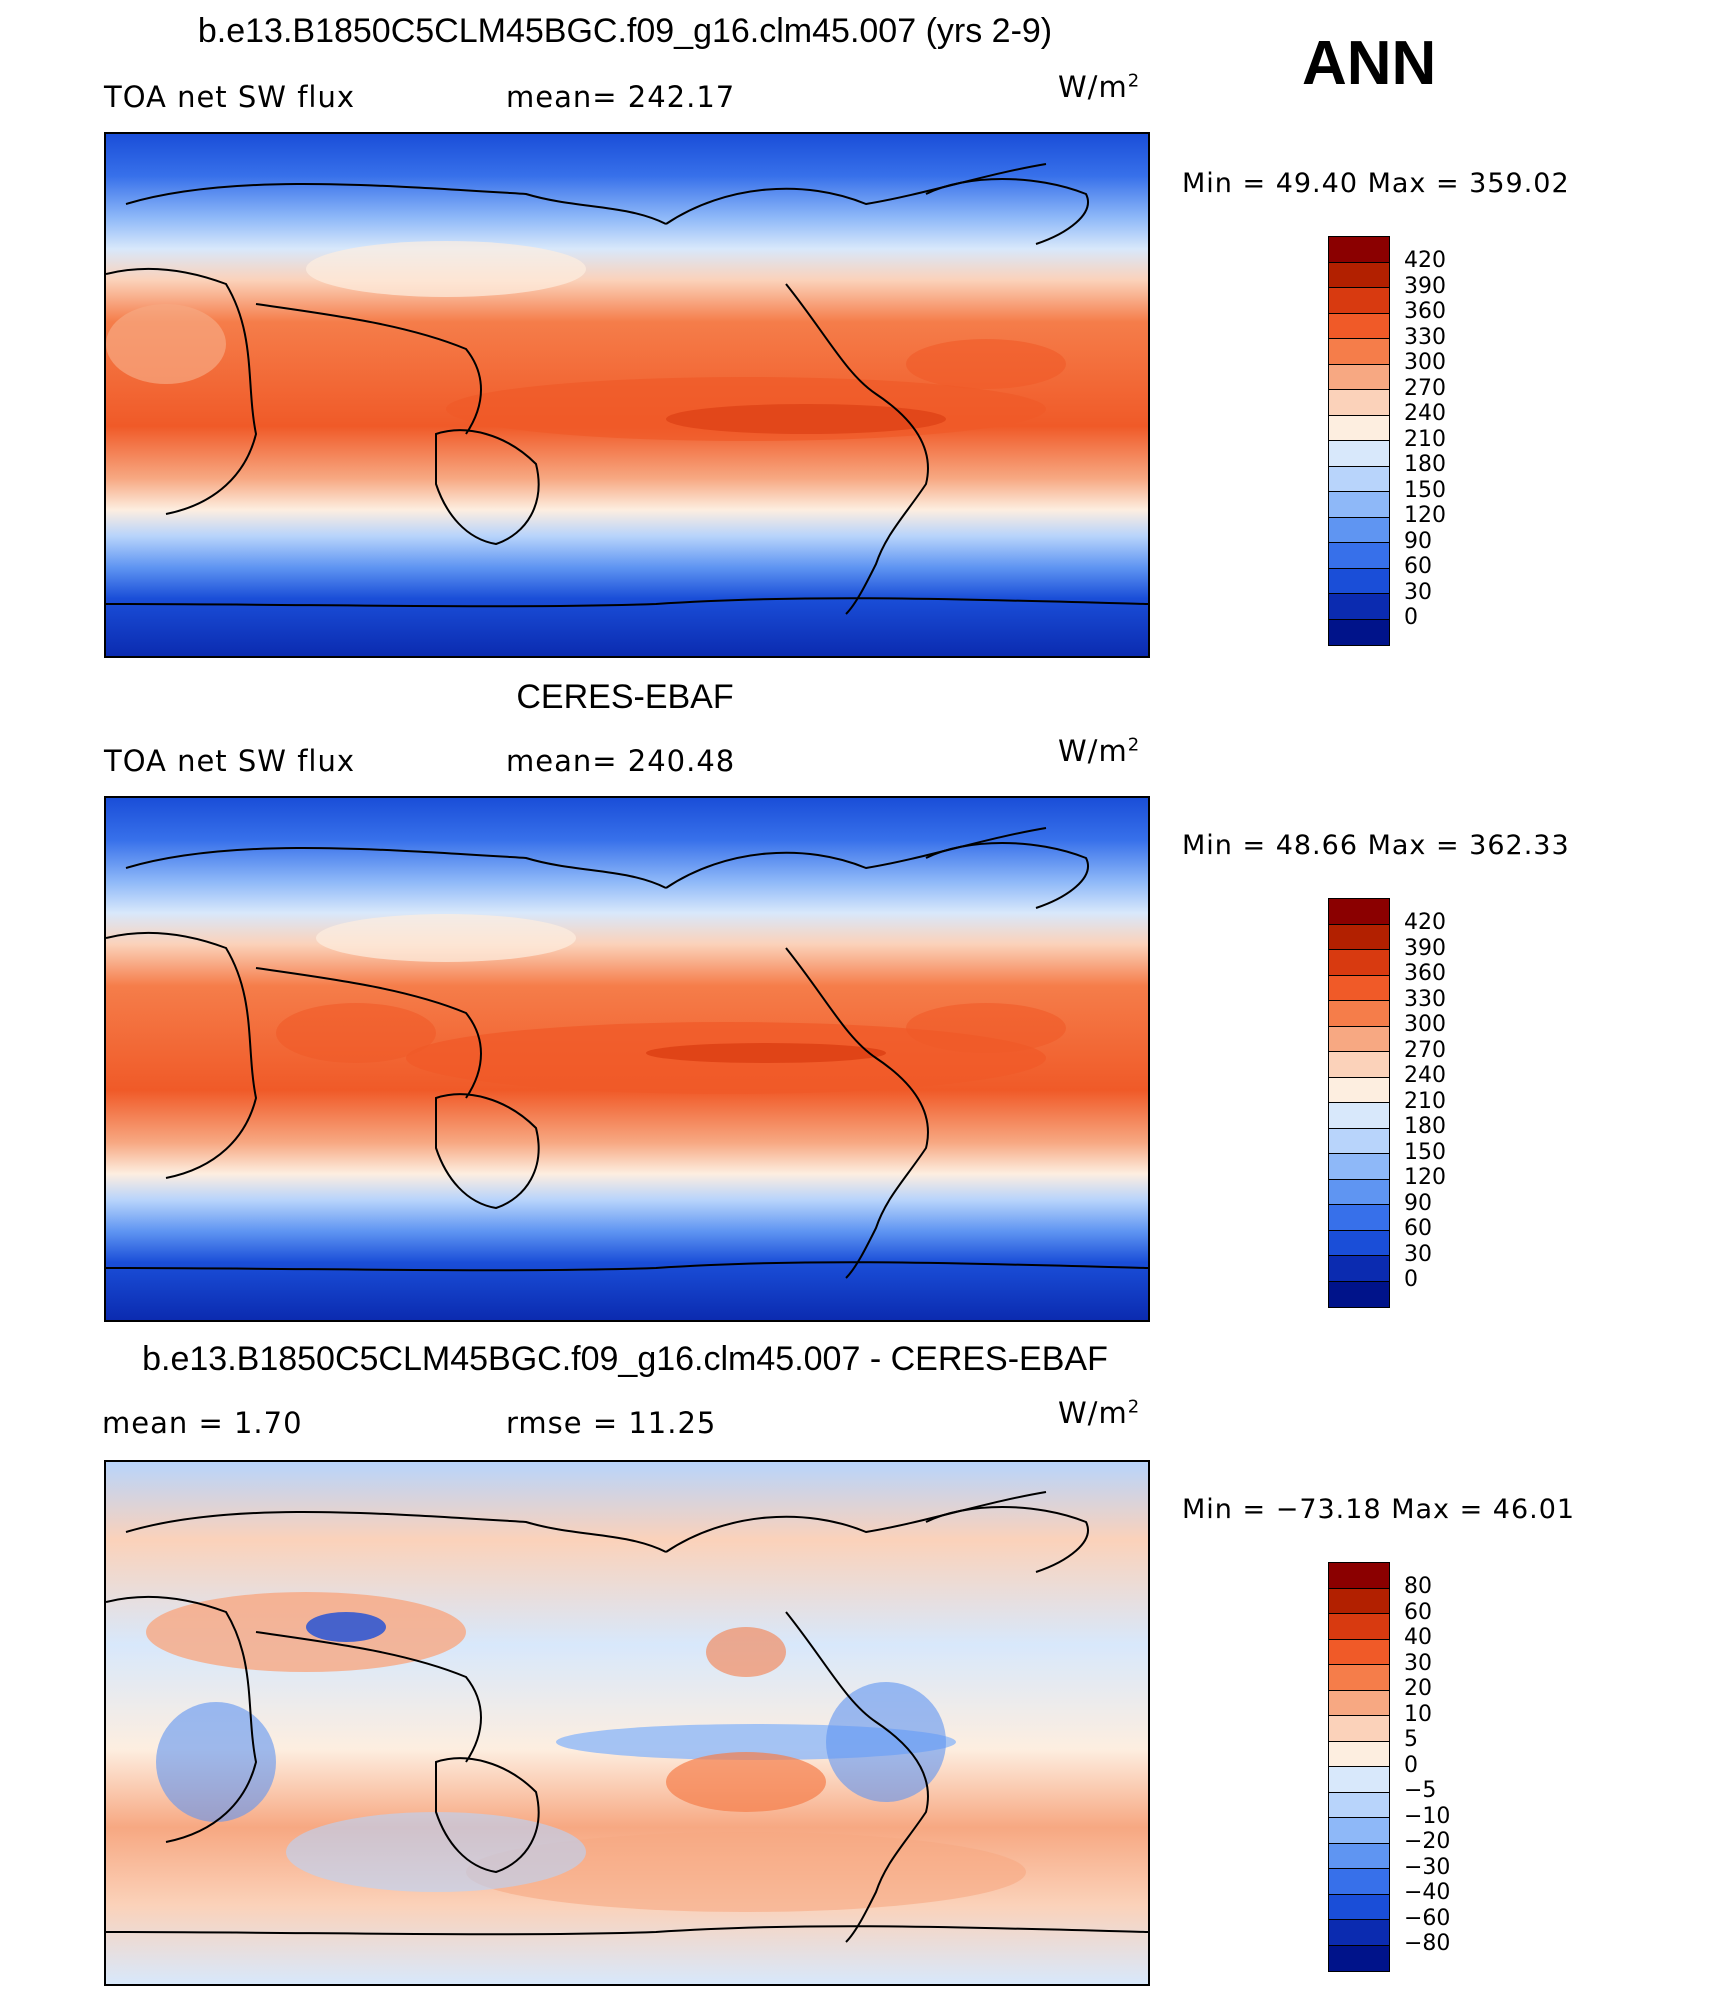 This screenshot has width=1710, height=1990. What do you see at coordinates (1427, 1943) in the screenshot?
I see `cb-label: −80` at bounding box center [1427, 1943].